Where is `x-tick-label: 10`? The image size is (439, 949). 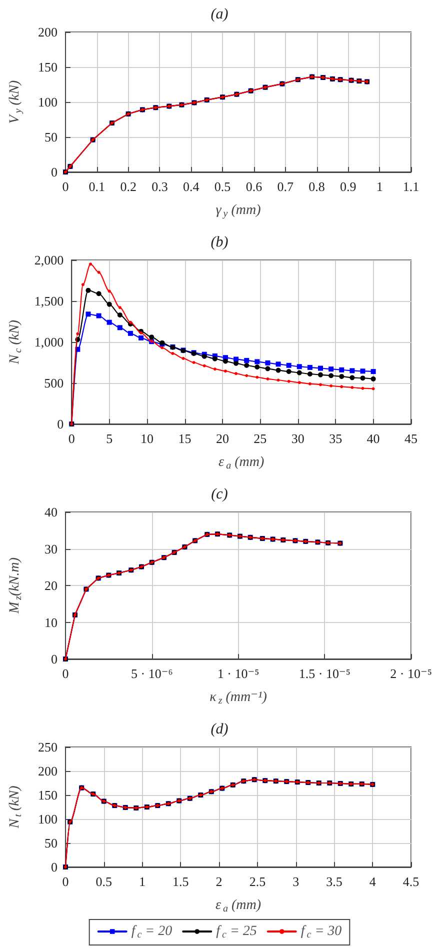
x-tick-label: 10 is located at coordinates (147, 438).